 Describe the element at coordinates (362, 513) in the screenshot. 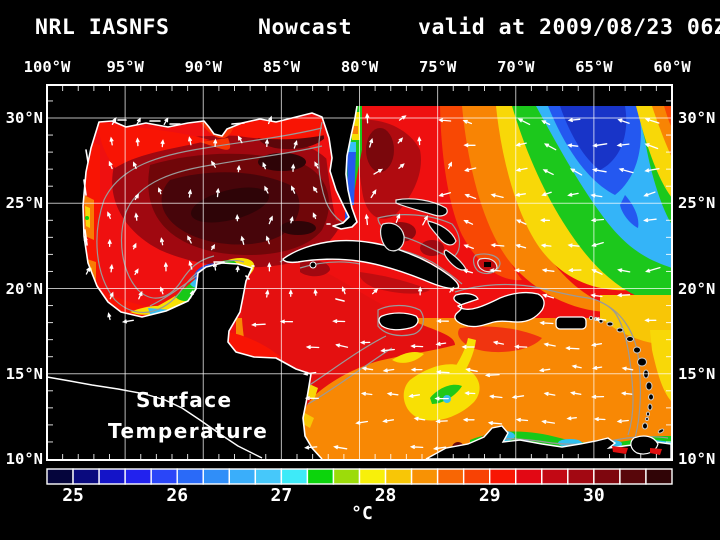

I see `colorbar-unit-label: °C` at that location.